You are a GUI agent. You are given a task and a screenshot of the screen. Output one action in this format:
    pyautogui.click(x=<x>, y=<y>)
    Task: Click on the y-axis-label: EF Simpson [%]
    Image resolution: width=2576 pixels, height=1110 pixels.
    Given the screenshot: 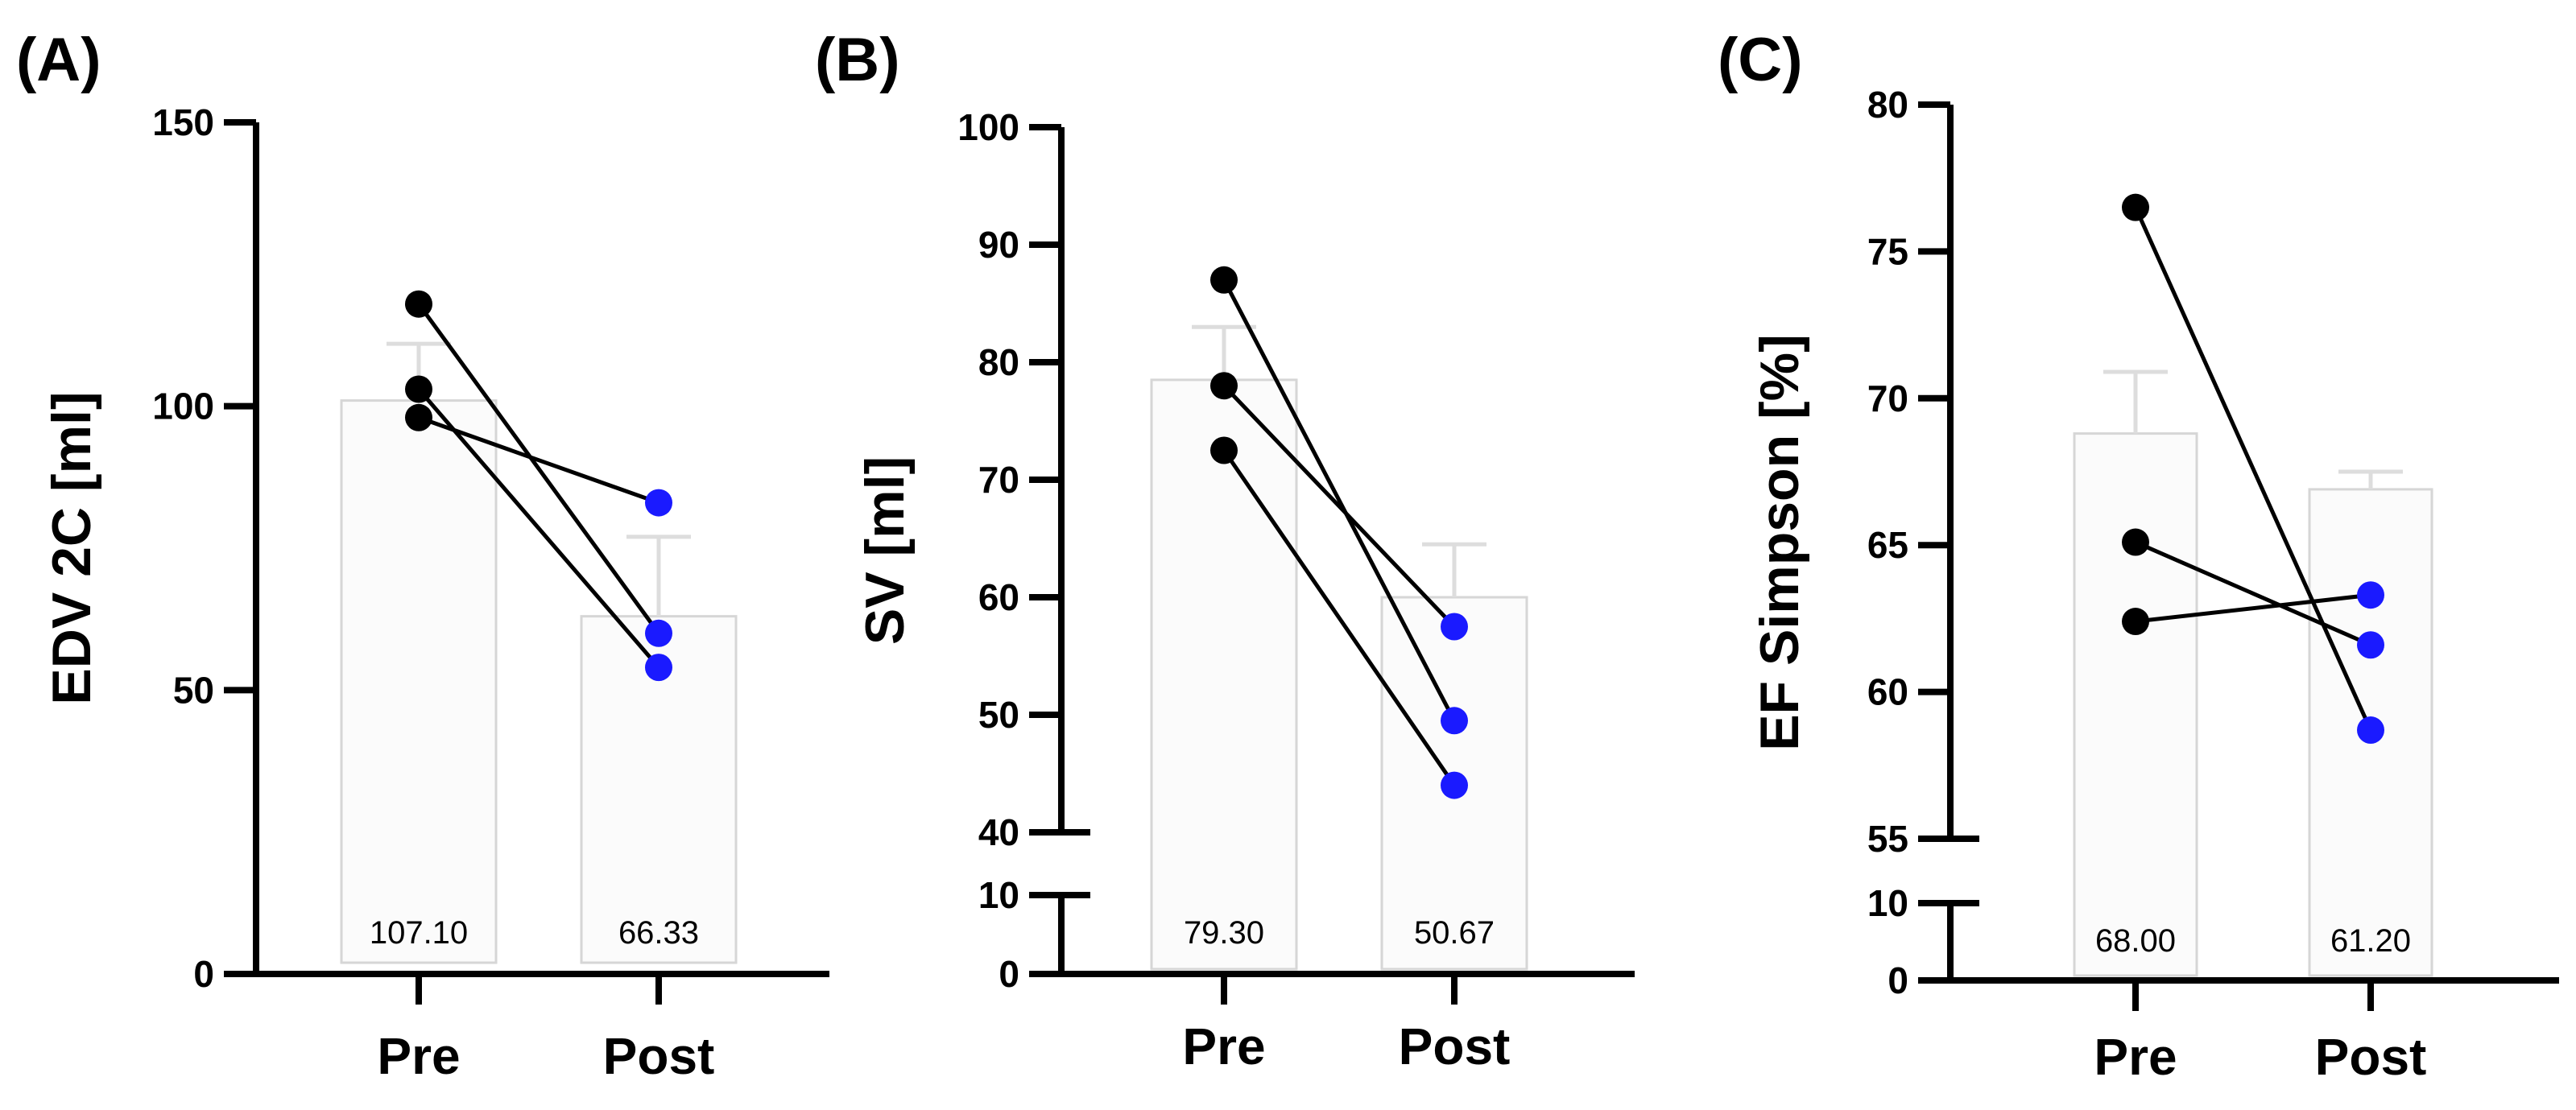 What is the action you would take?
    pyautogui.click(x=1779, y=542)
    